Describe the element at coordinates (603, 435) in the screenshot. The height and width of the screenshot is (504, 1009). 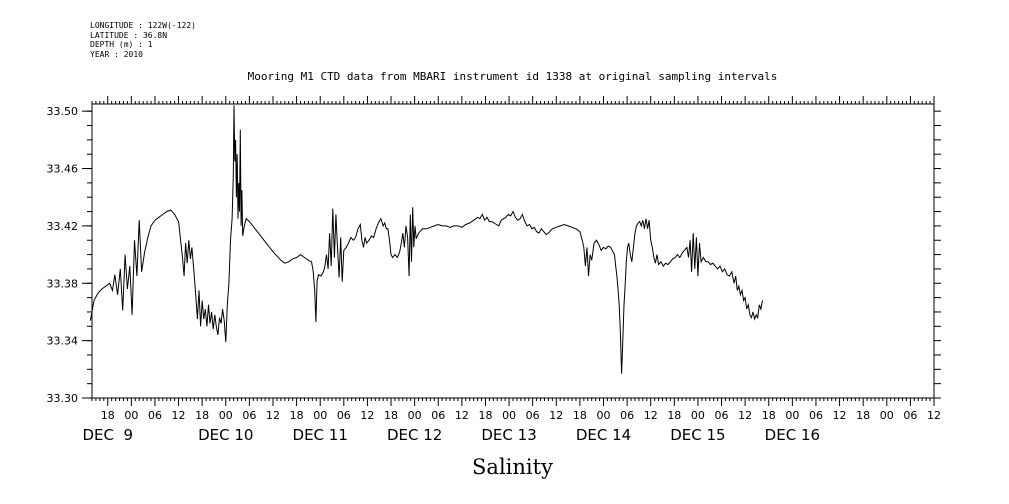
I see `x-day-label: DEC 14` at that location.